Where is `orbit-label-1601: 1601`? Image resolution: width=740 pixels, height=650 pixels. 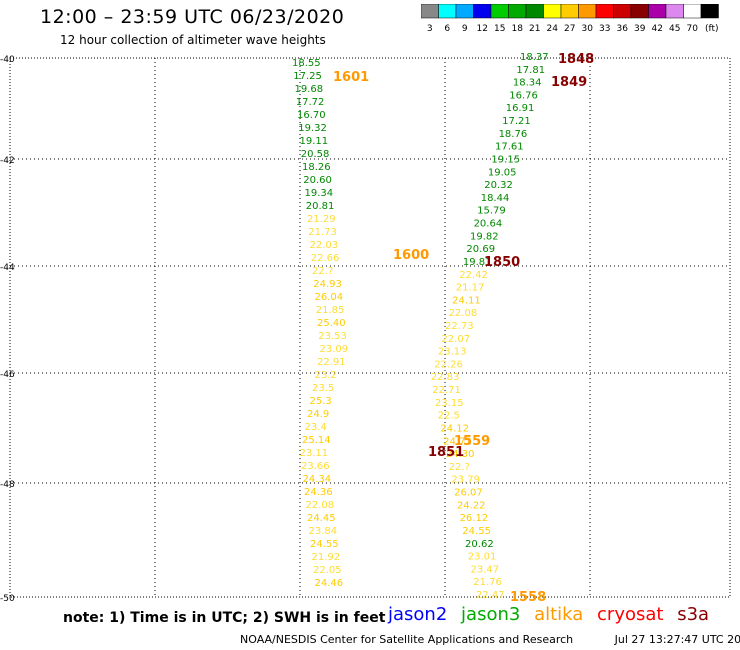
orbit-label-1601: 1601 is located at coordinates (351, 77).